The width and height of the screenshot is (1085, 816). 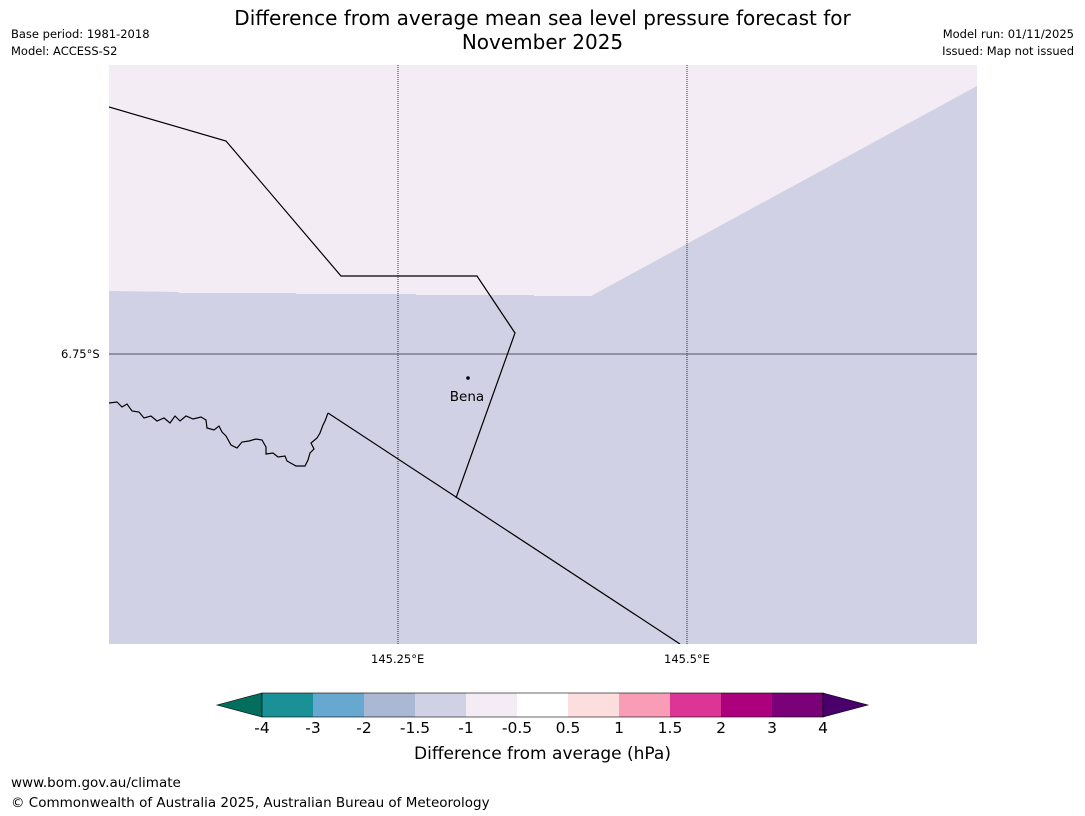 I want to click on colorbar, so click(x=542, y=705).